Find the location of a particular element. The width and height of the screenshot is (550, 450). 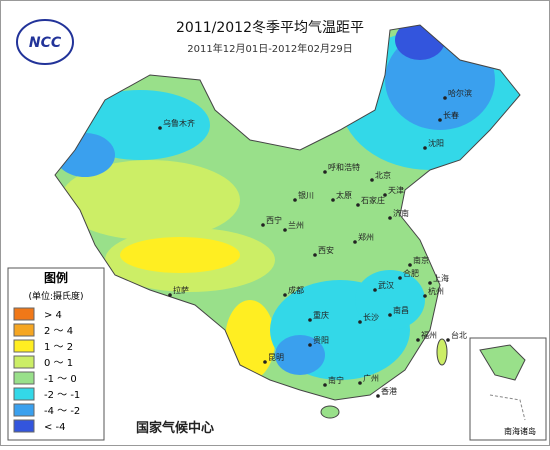

legend-title: 图例 is located at coordinates (56, 277).